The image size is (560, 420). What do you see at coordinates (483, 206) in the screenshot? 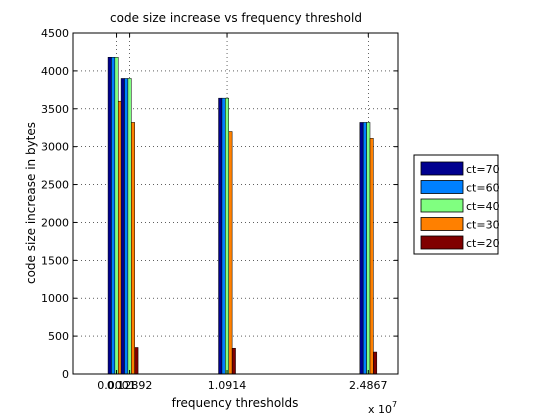
I see `legend-label: ct=40` at bounding box center [483, 206].